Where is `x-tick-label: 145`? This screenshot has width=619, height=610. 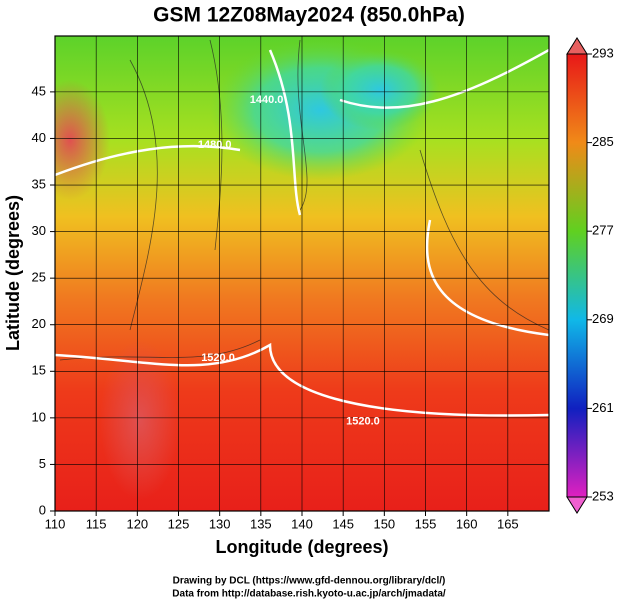
x-tick-label: 145 is located at coordinates (343, 523).